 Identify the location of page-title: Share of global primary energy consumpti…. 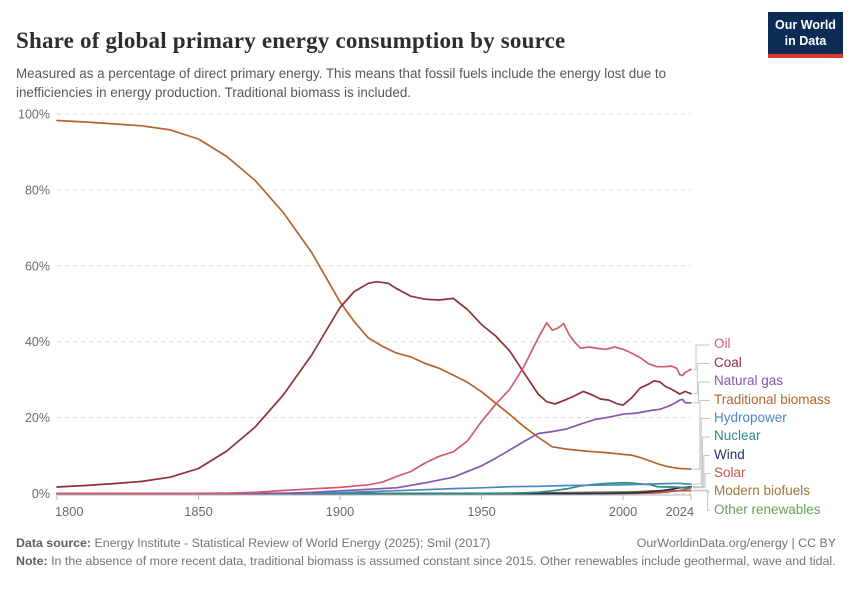
(291, 41).